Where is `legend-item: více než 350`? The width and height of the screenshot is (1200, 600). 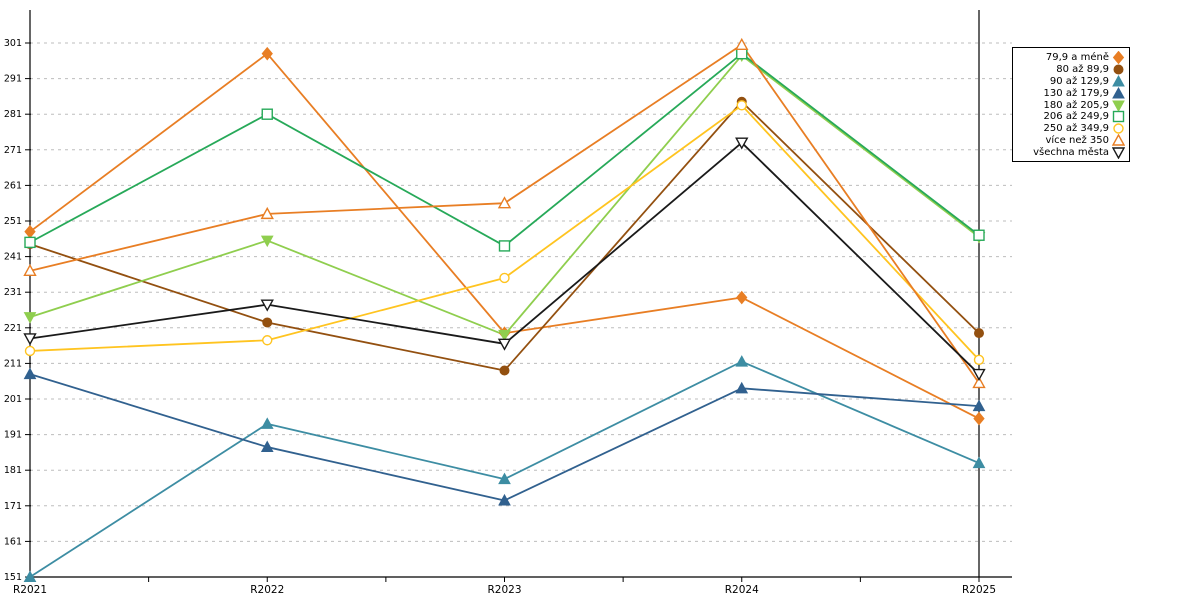 legend-item: více než 350 is located at coordinates (1071, 140).